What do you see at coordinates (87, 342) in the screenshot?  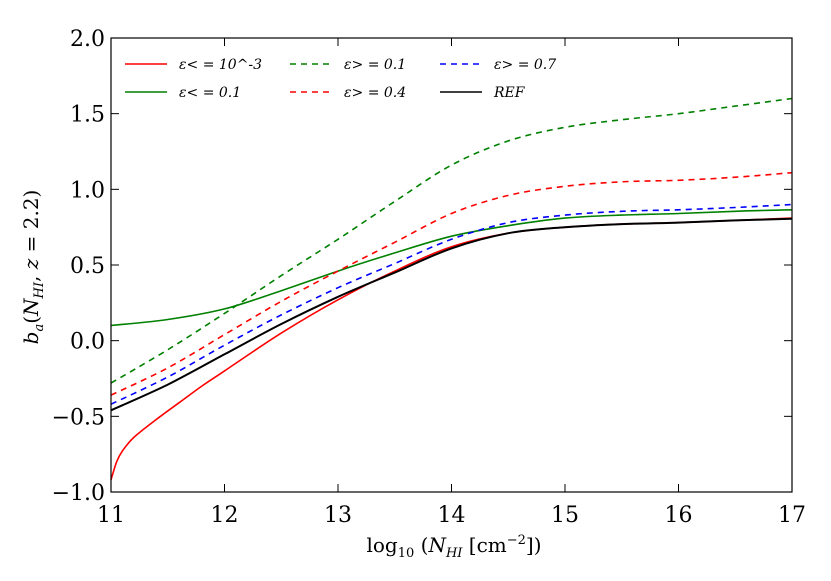 I see `y-tick-label: 0.0` at bounding box center [87, 342].